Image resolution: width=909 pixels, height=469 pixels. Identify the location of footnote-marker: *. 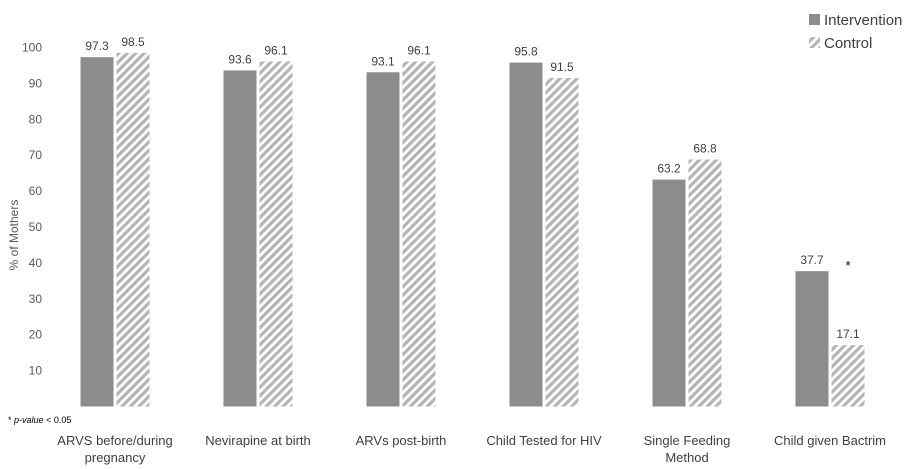
(11, 420).